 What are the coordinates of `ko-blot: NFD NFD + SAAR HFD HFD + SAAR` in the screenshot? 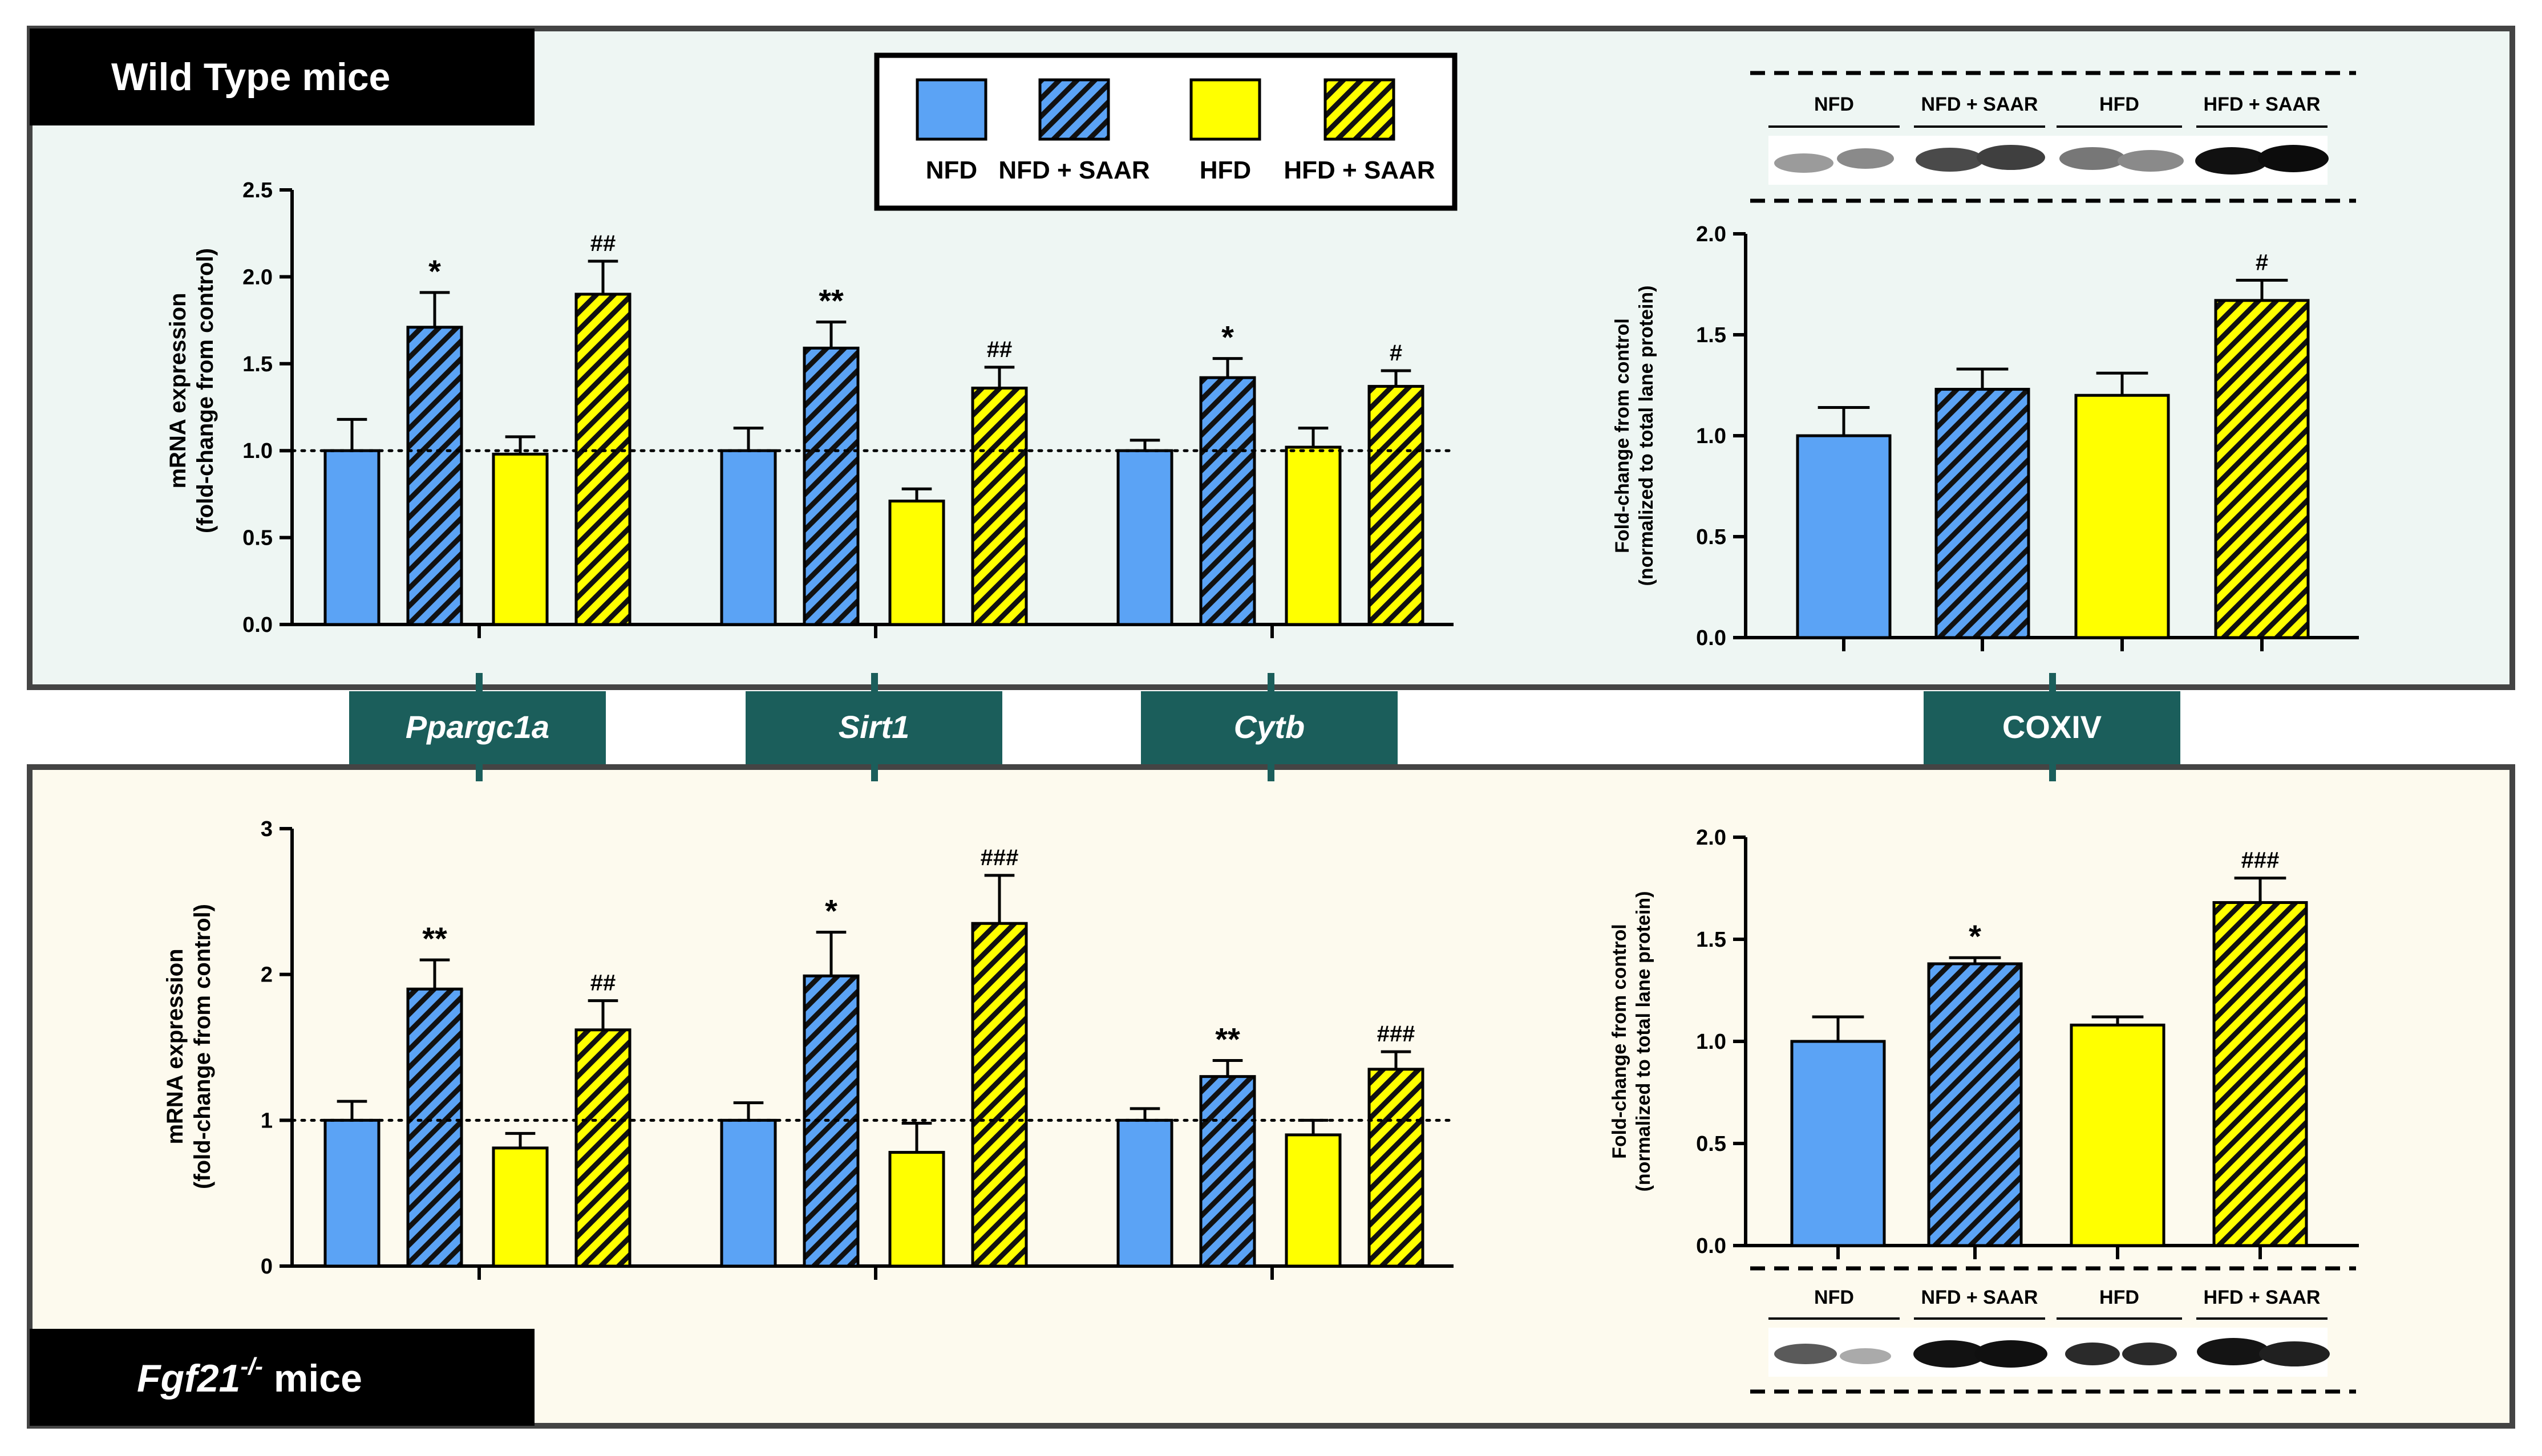 It's located at (2053, 1330).